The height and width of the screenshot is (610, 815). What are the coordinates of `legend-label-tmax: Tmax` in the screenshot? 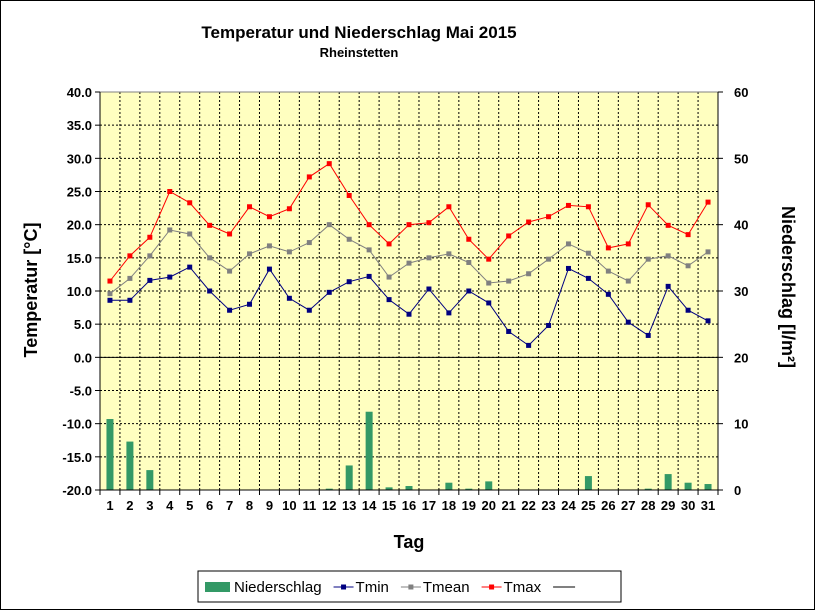 It's located at (523, 587).